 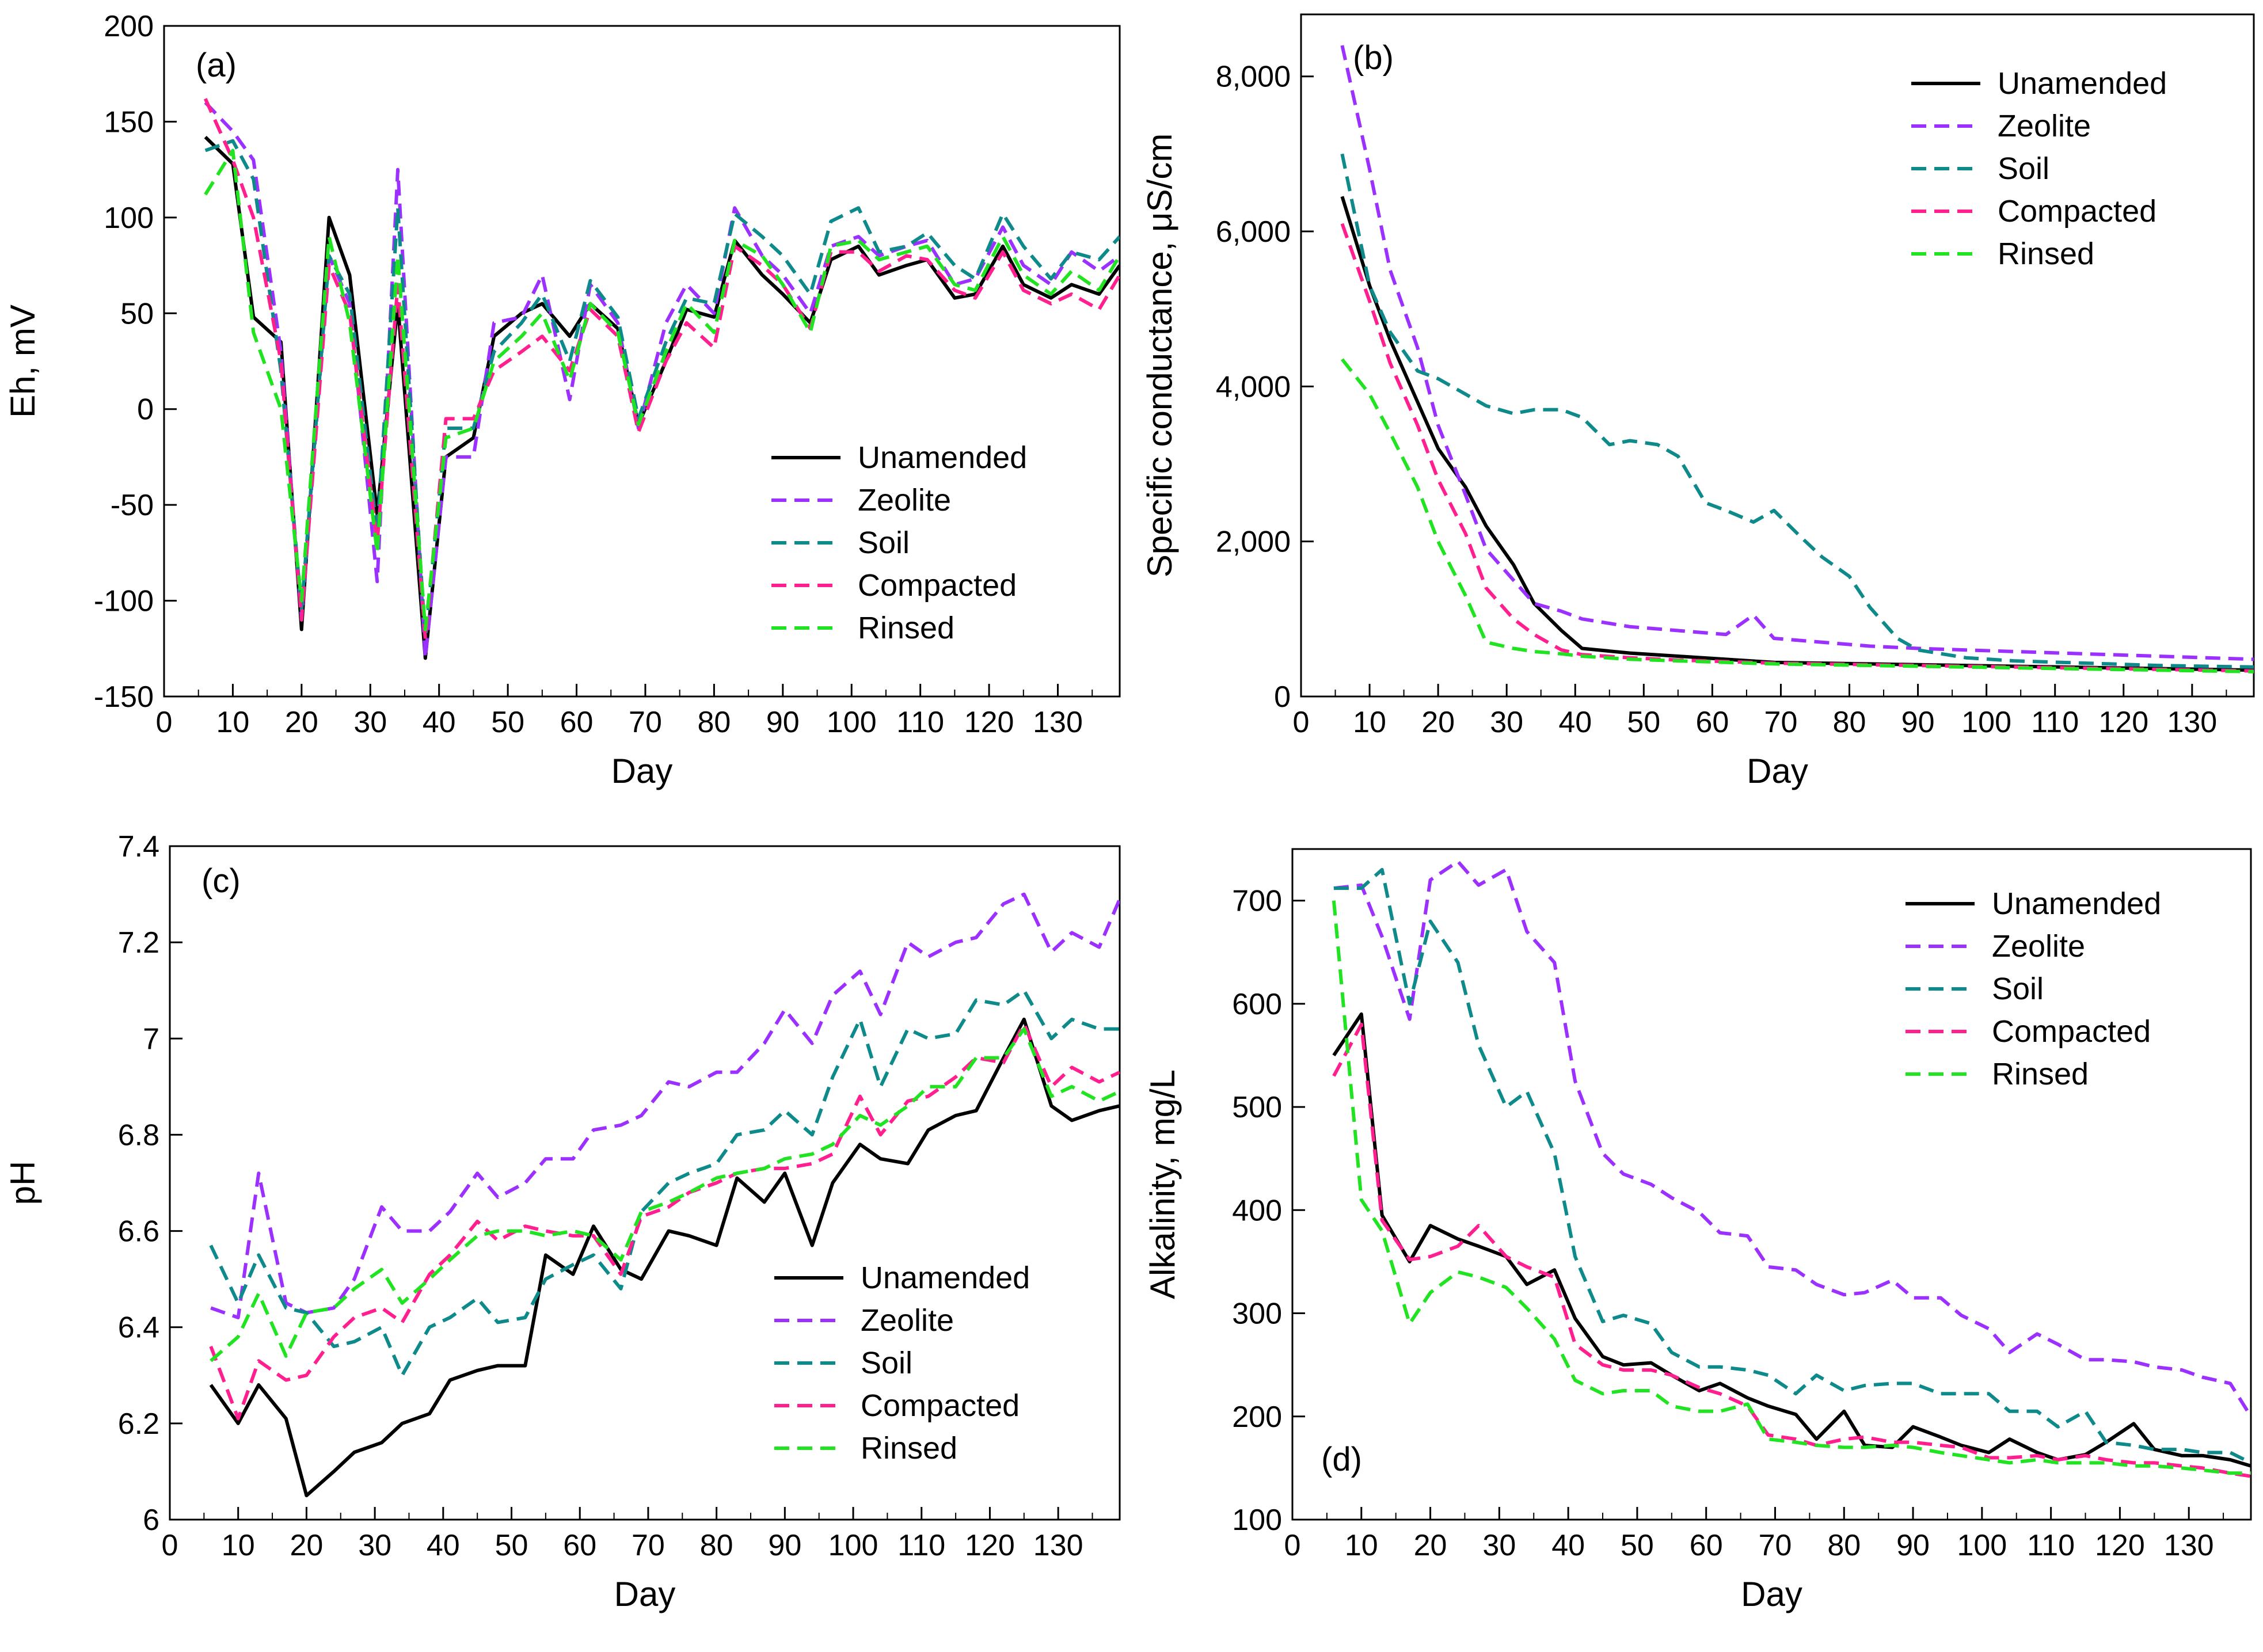 I want to click on y-tick-label: -100, so click(x=124, y=601).